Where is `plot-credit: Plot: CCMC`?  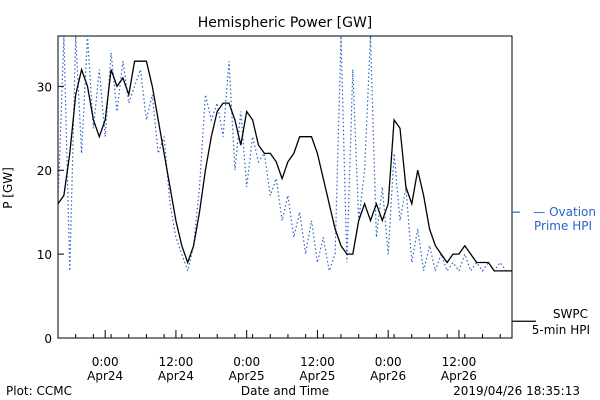 plot-credit: Plot: CCMC is located at coordinates (39, 391).